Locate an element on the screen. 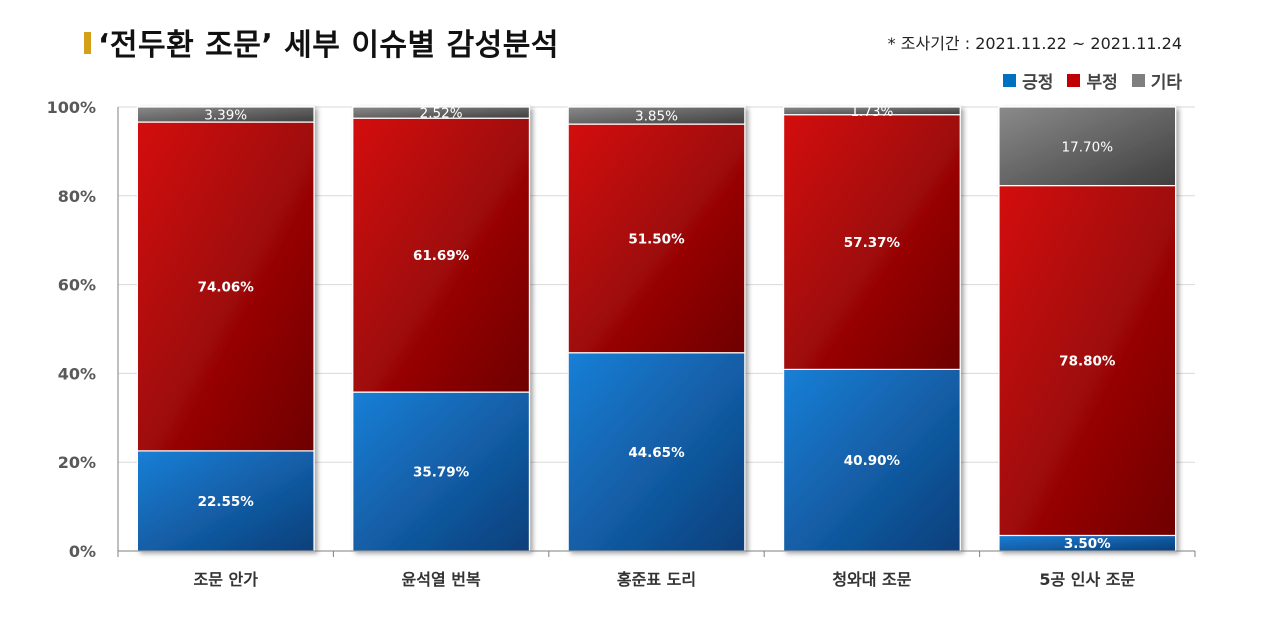 The width and height of the screenshot is (1280, 626). data-label-other: 3.85% is located at coordinates (656, 117).